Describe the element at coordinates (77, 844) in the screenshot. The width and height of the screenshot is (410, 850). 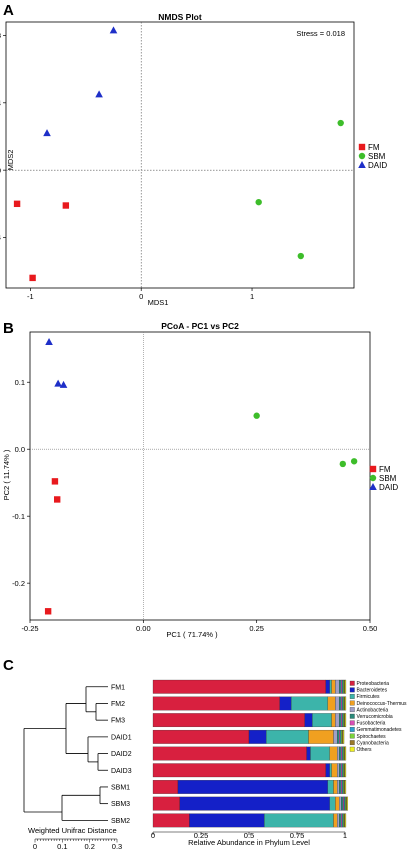
I see `distance-scale-bar: 0 0.1 0.2 0.3` at that location.